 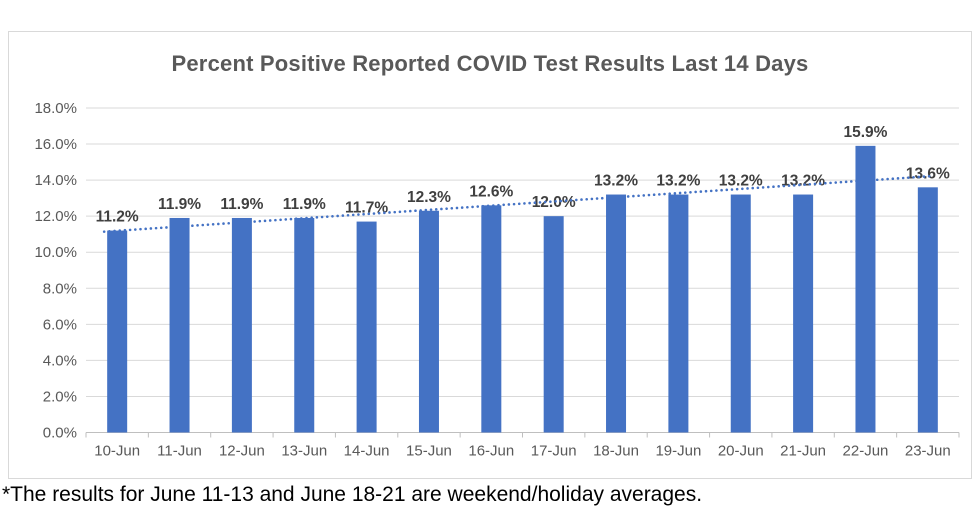 I want to click on bar-data-label: 11.2%, so click(x=117, y=217).